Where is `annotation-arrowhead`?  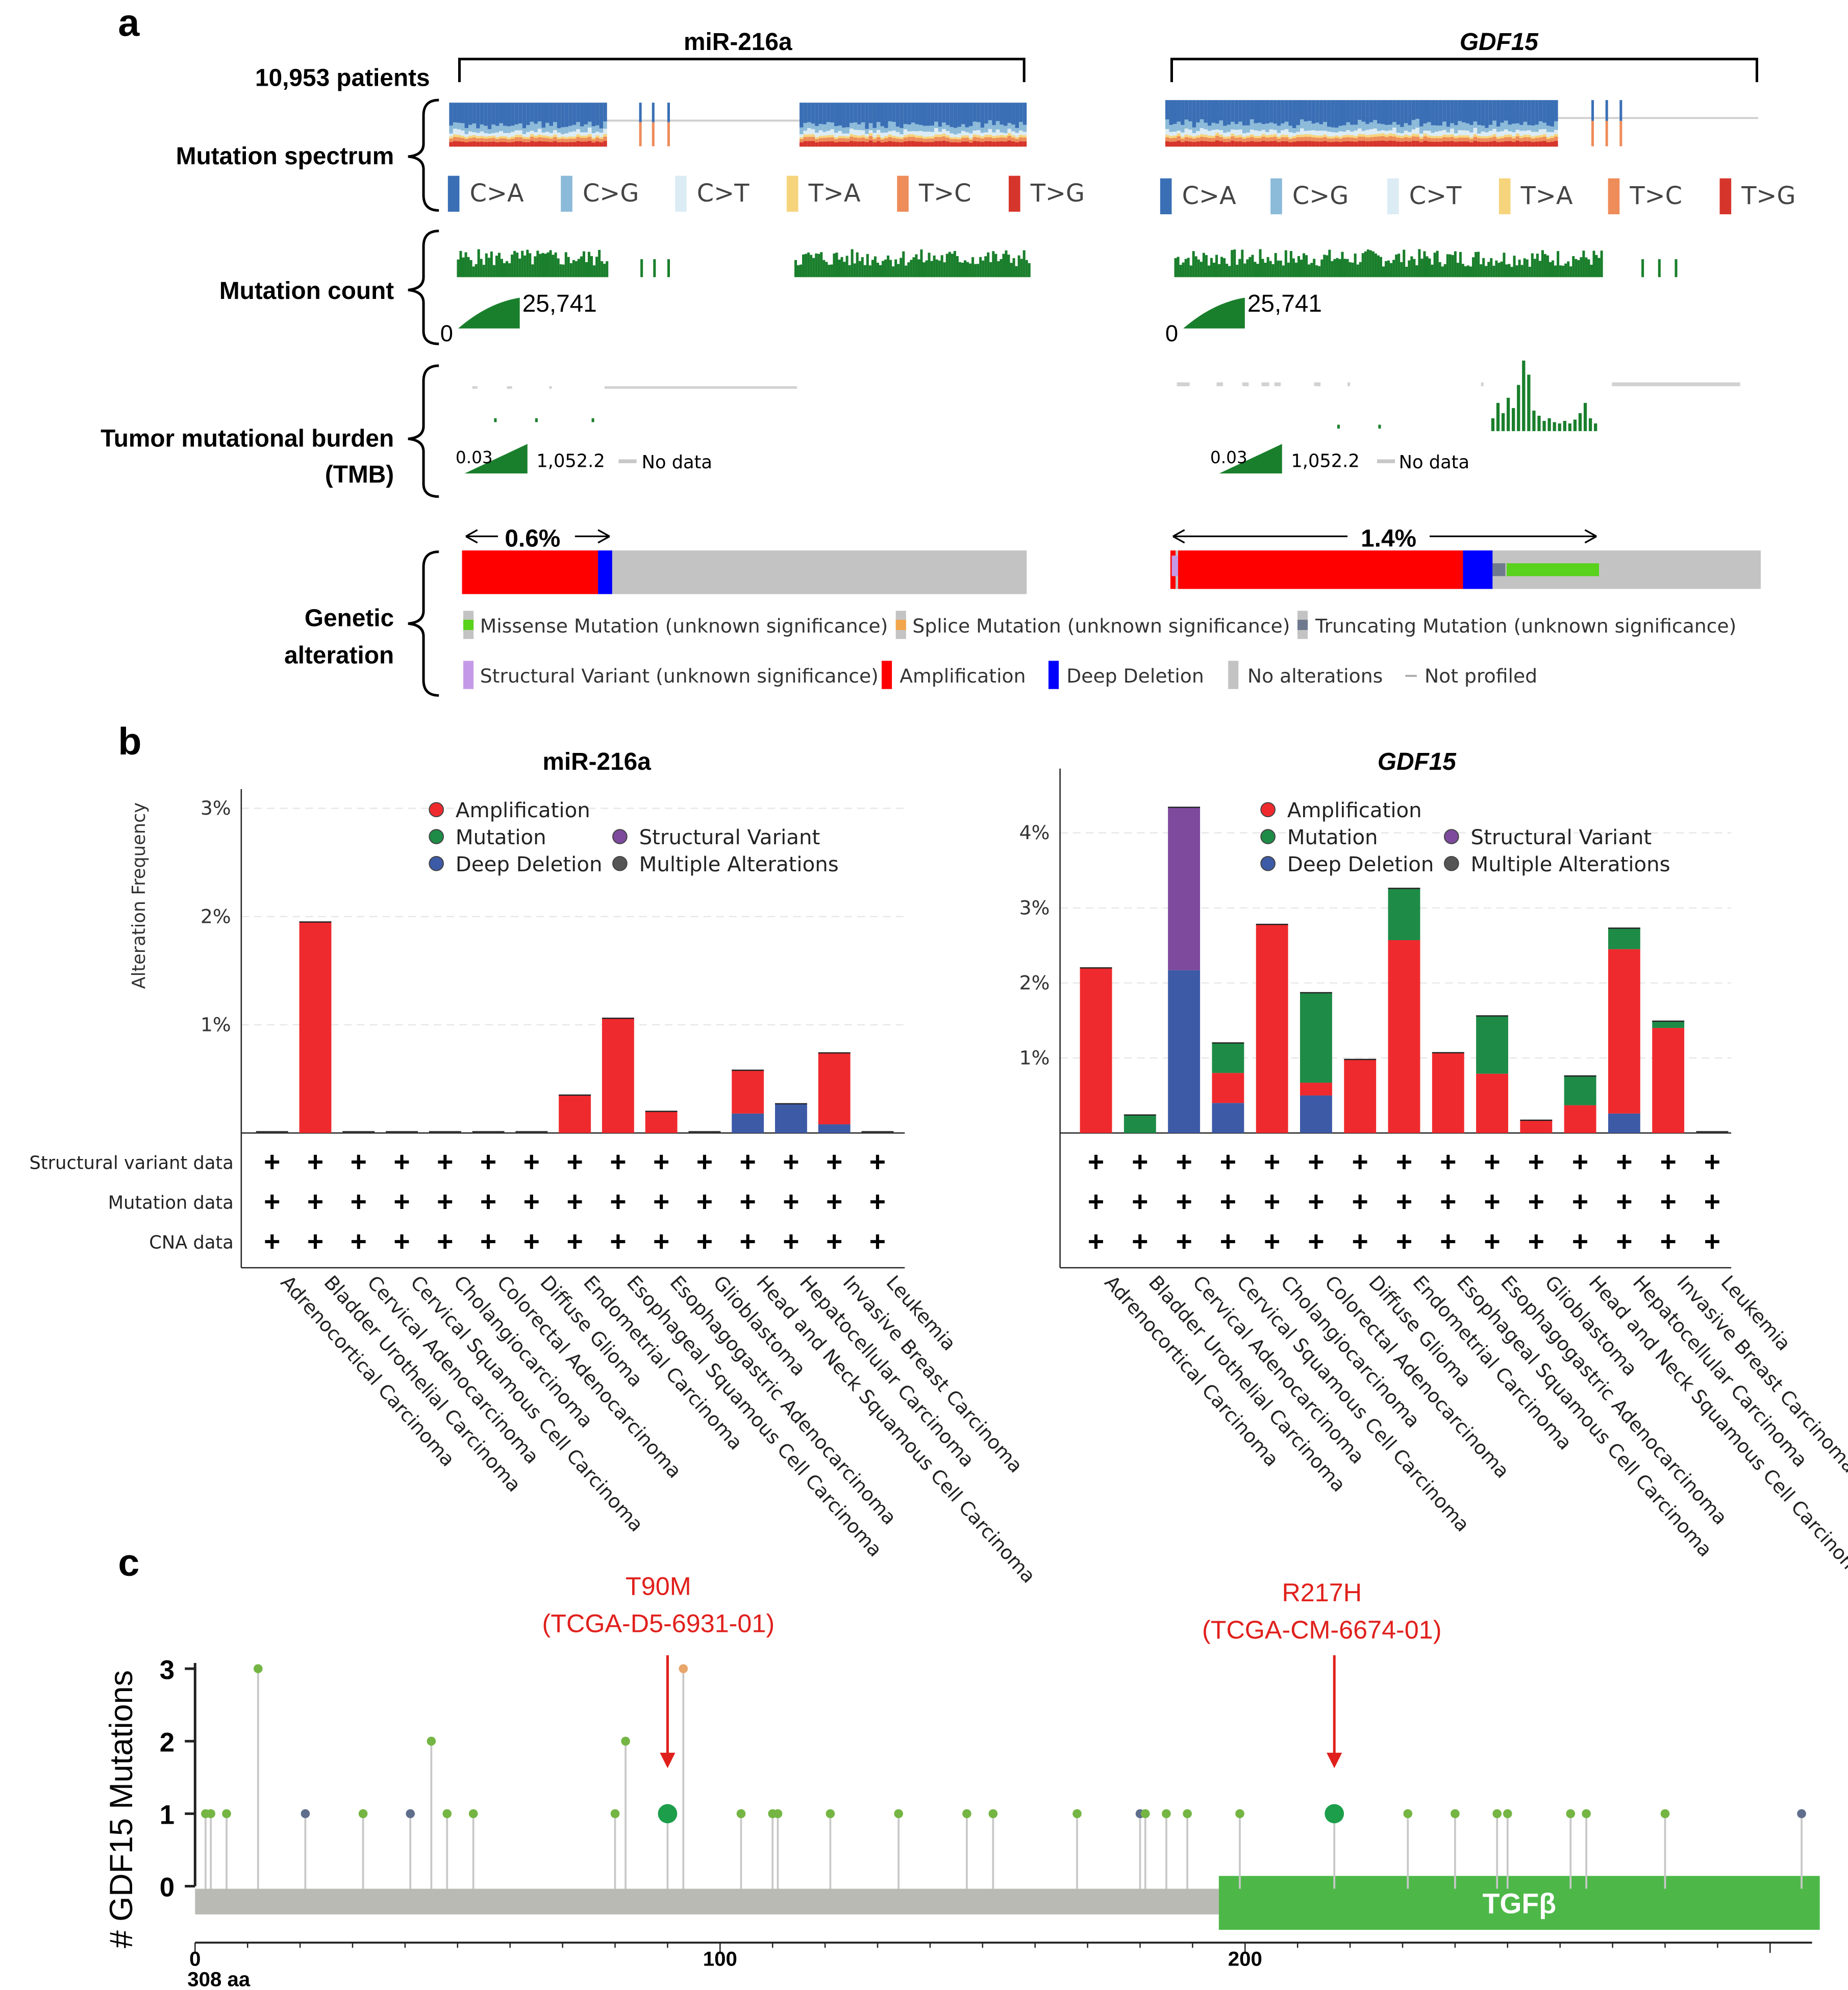
annotation-arrowhead is located at coordinates (1334, 1760).